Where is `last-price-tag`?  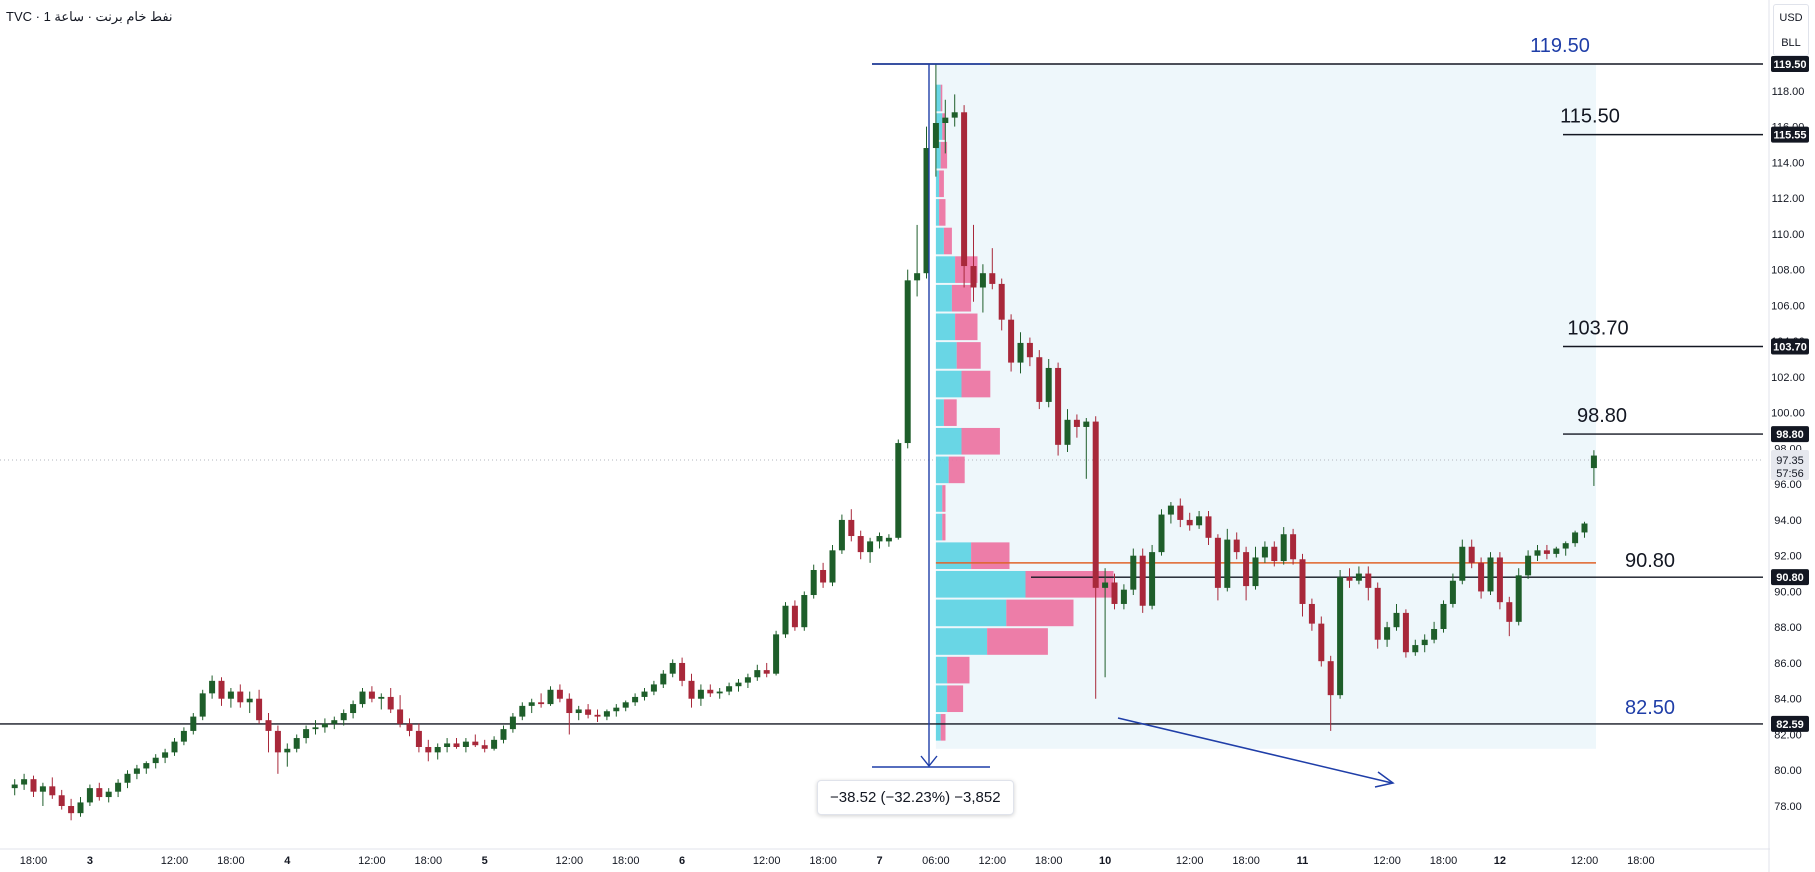
last-price-tag is located at coordinates (1790, 465).